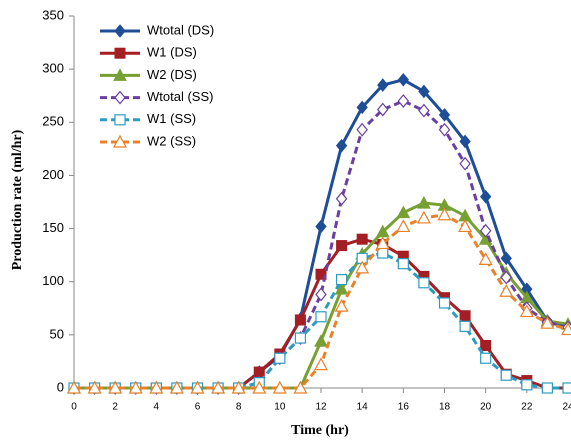 This screenshot has height=440, width=571. I want to click on y-tick-label: 350, so click(53, 14).